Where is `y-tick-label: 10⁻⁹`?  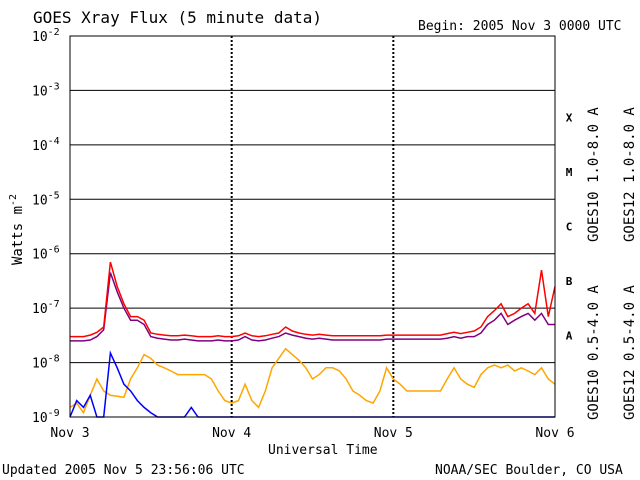 y-tick-label: 10⁻⁹ is located at coordinates (46, 417).